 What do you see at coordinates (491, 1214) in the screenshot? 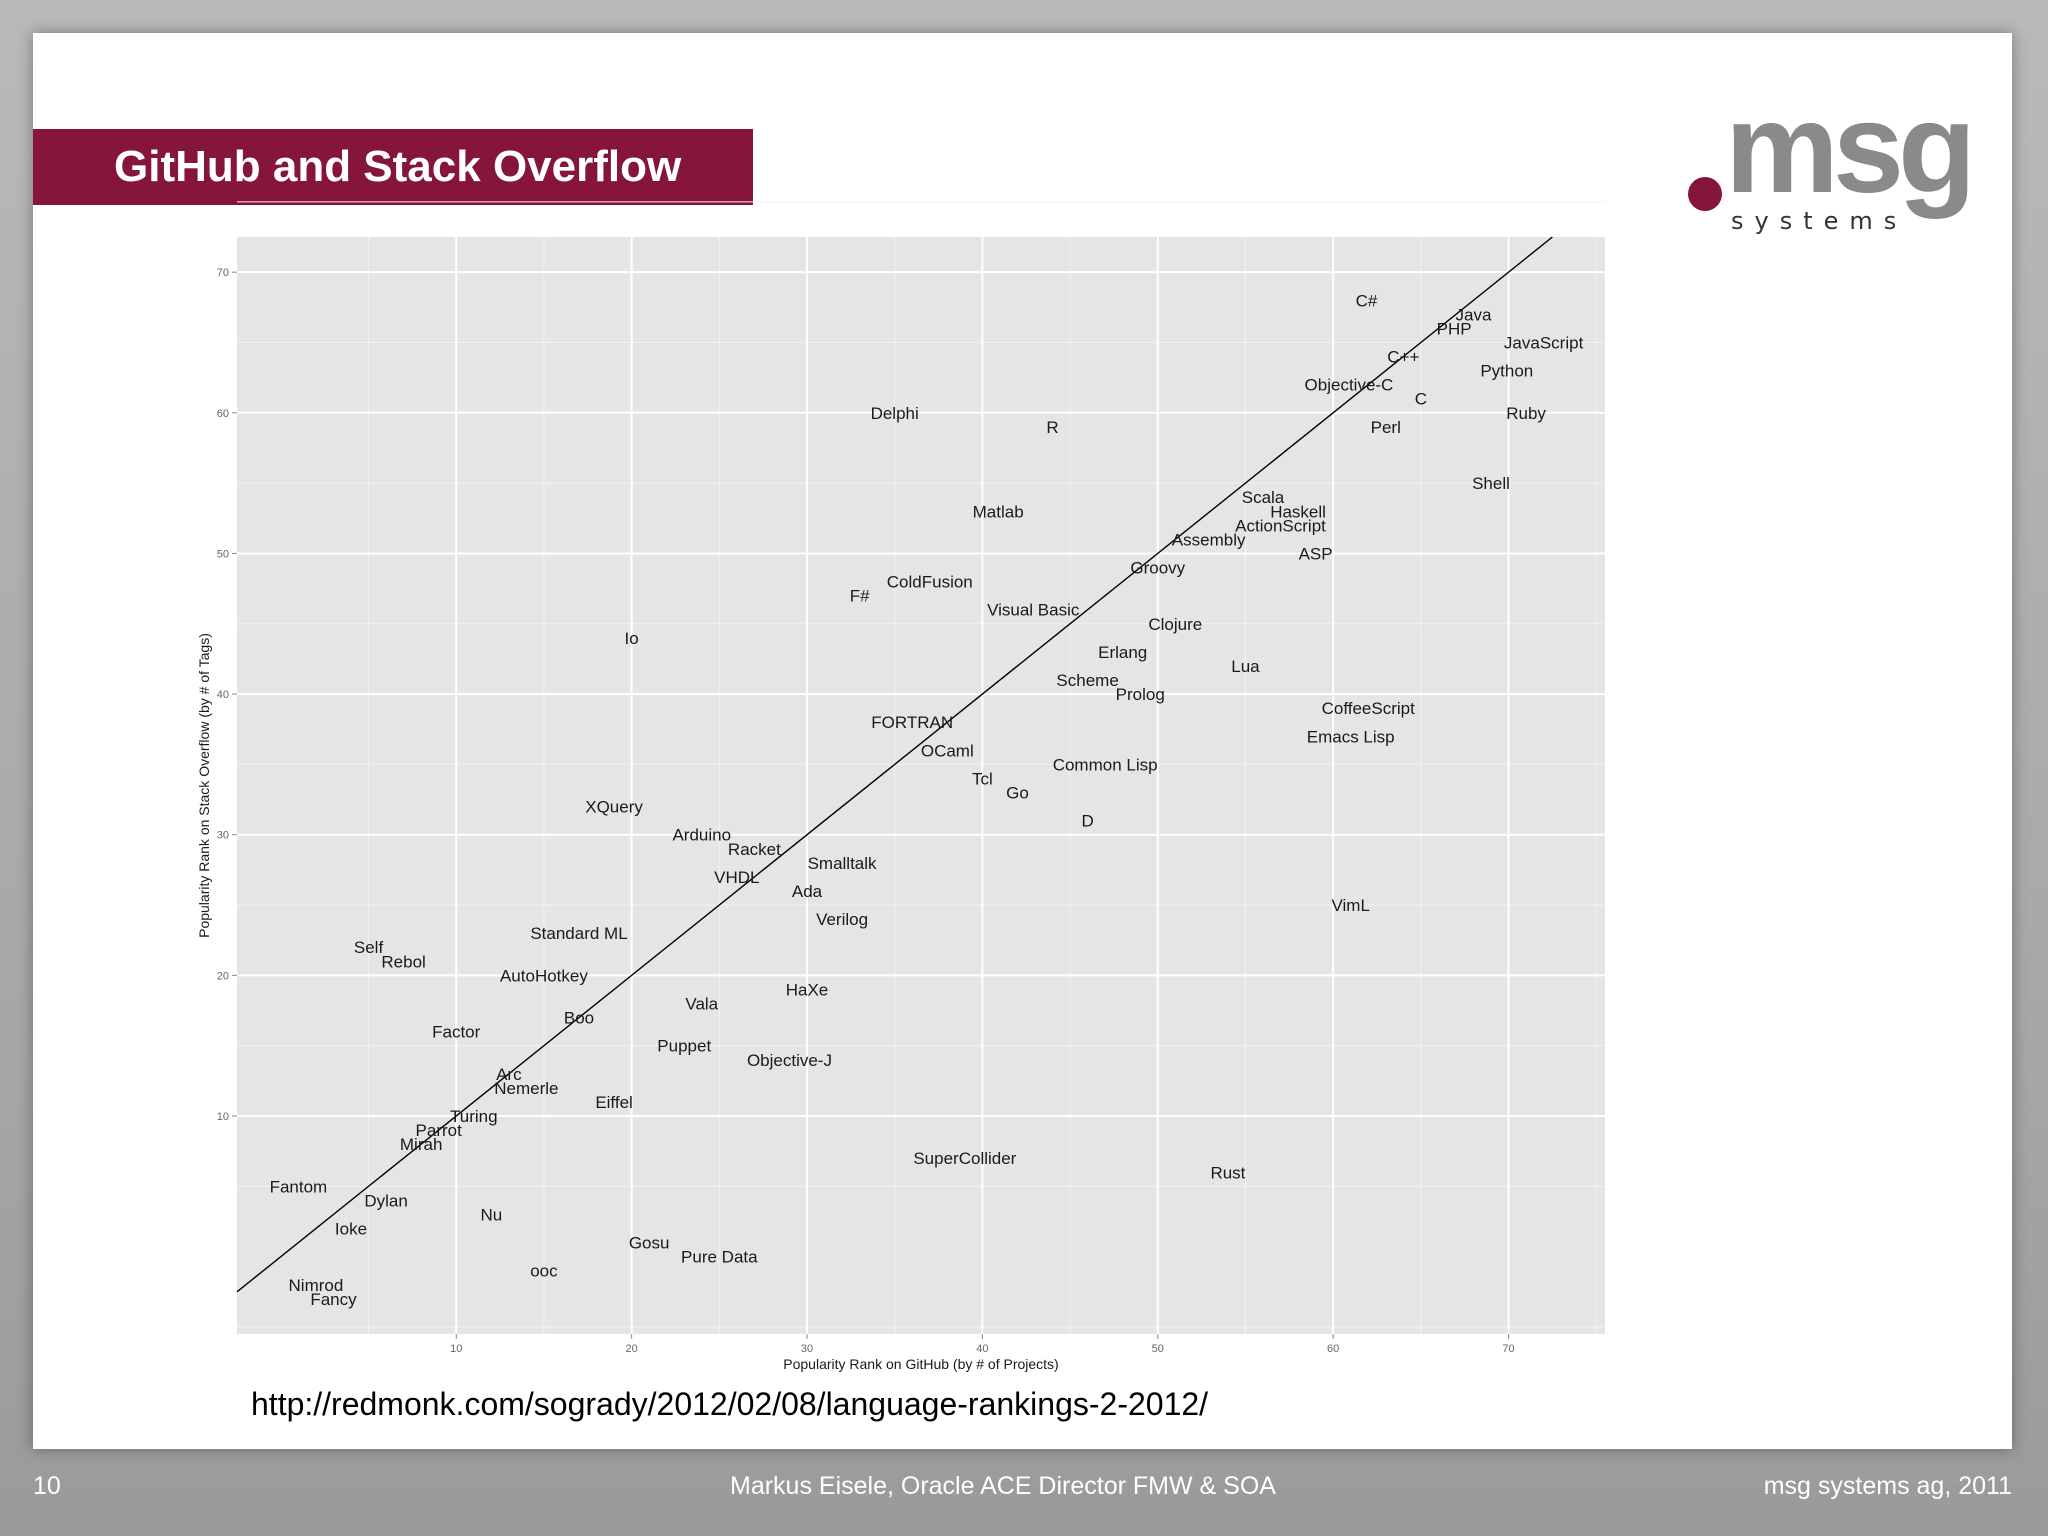
I see `point-label: Nu` at bounding box center [491, 1214].